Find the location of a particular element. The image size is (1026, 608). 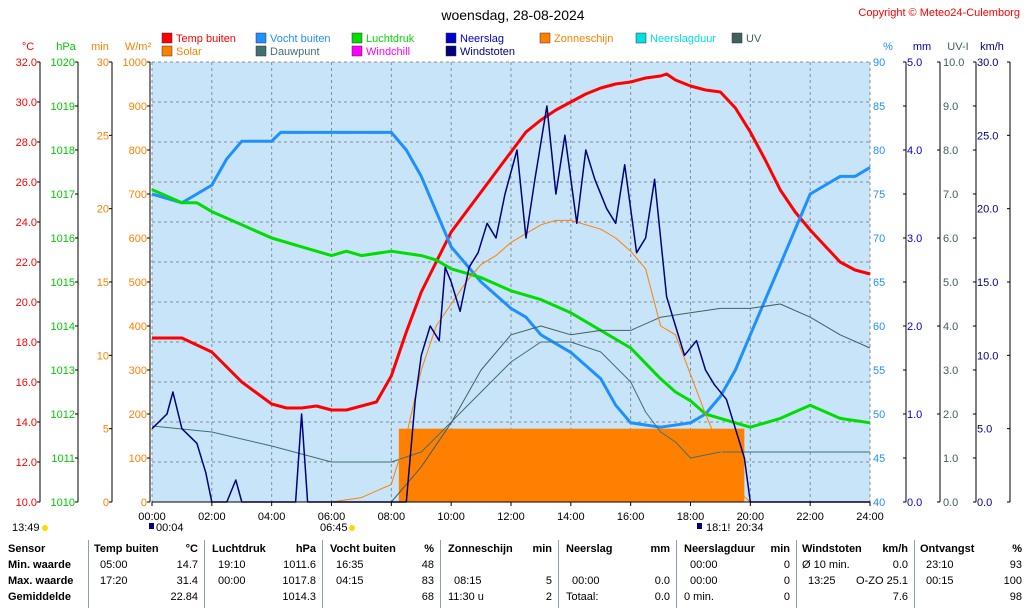

humidity-unit: % is located at coordinates (429, 549).